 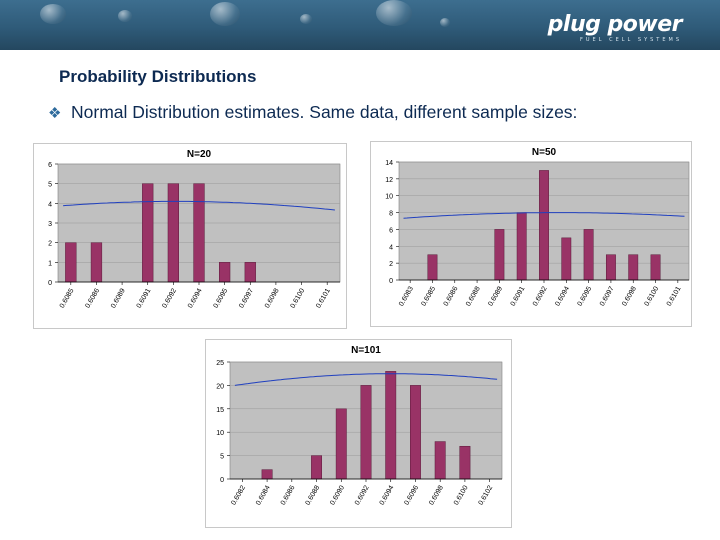 I want to click on logo-tagline: FUEL CELL SYSTEMS, so click(x=631, y=40).